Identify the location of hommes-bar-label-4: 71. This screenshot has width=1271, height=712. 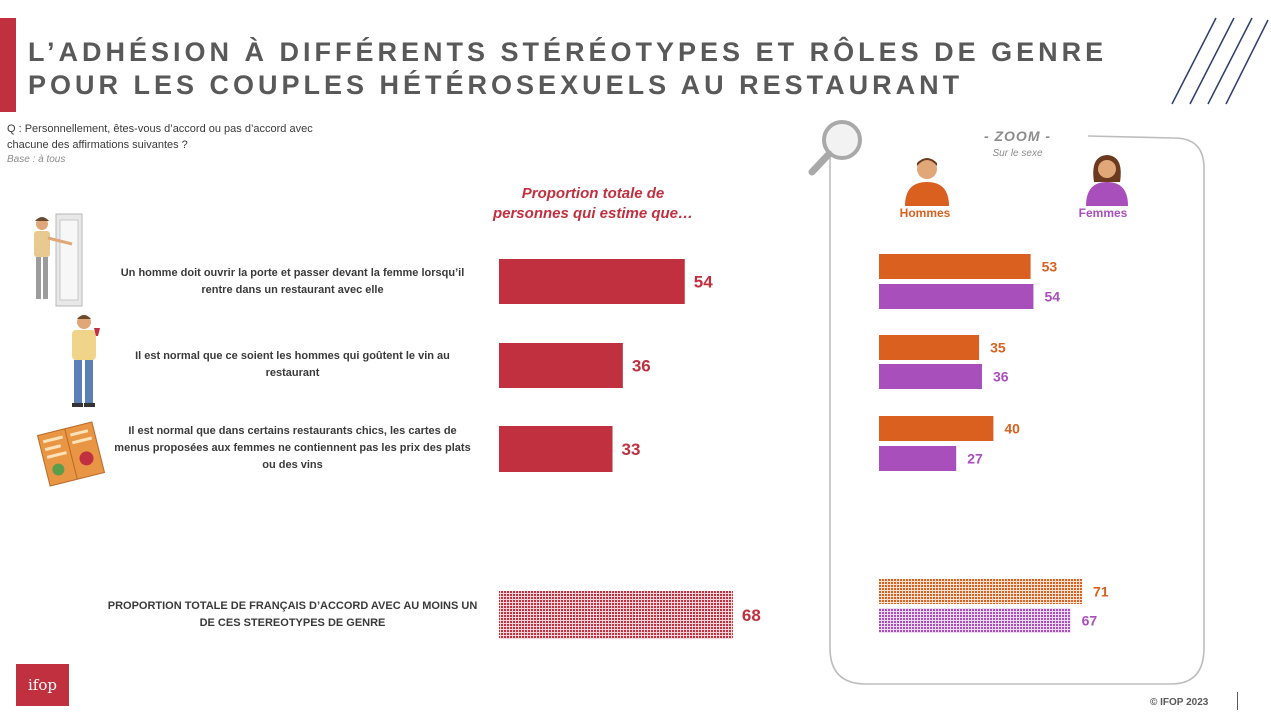
(1101, 592).